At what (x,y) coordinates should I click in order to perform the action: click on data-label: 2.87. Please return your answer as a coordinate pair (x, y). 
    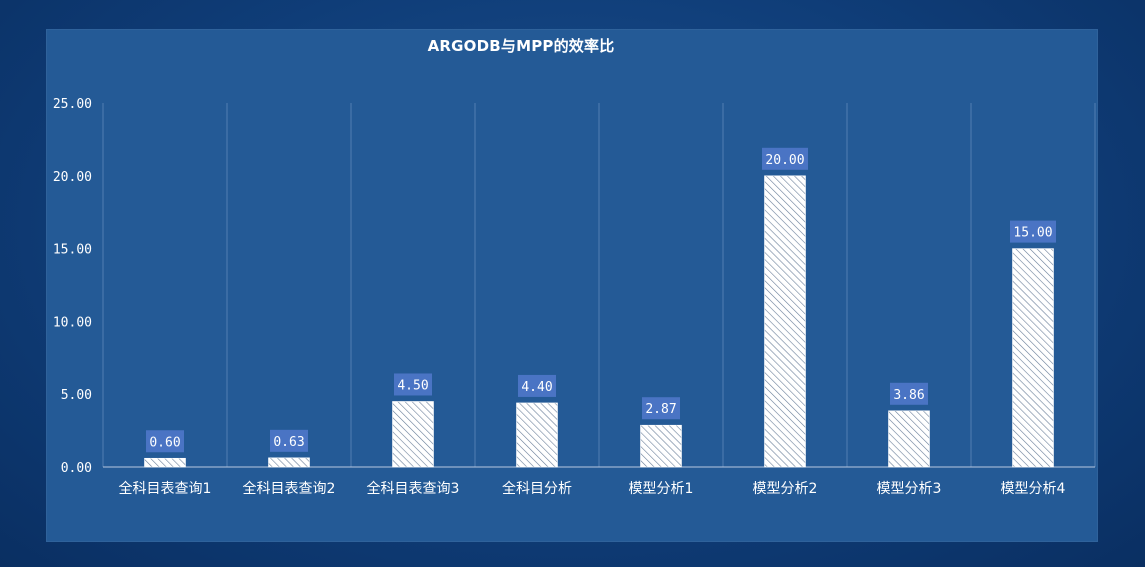
    Looking at the image, I should click on (660, 409).